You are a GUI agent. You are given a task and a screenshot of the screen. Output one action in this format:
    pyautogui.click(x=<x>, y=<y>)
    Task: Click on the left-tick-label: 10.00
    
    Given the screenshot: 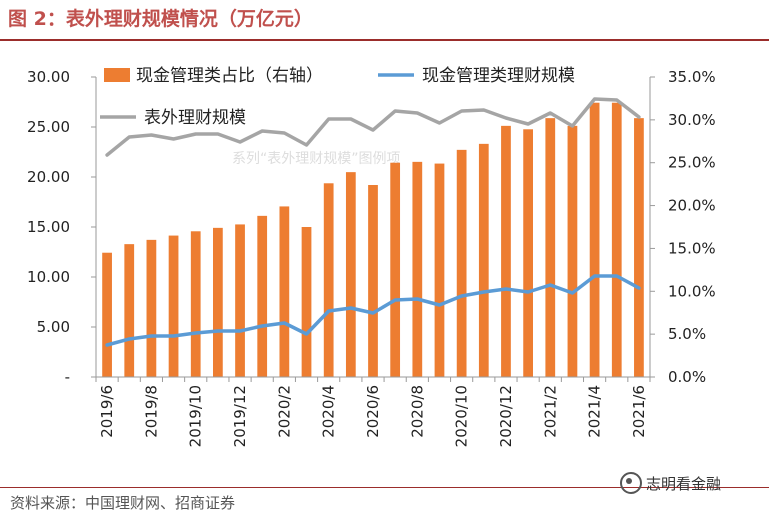 What is the action you would take?
    pyautogui.click(x=48, y=277)
    